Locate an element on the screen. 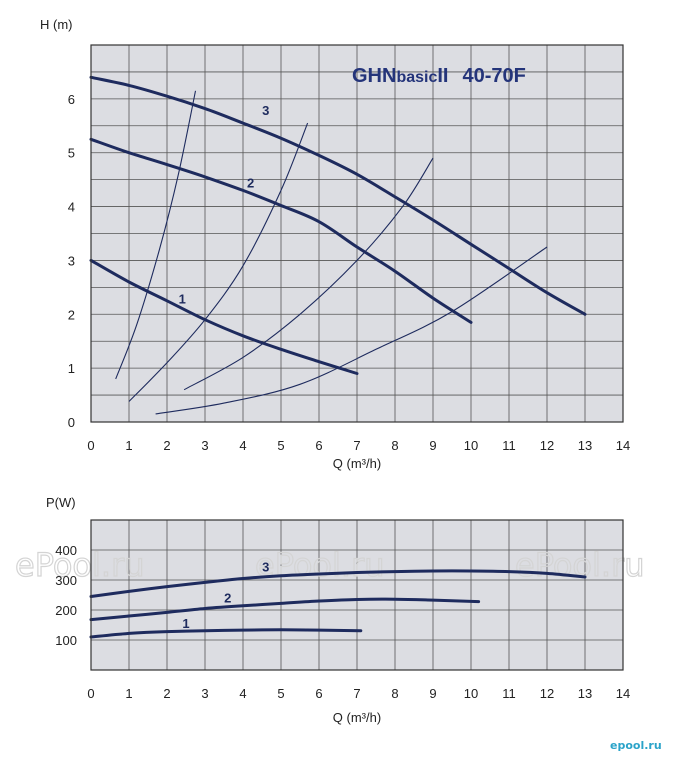 Image resolution: width=679 pixels, height=758 pixels. power-curve-labels: 1 2 3 is located at coordinates (225, 595).